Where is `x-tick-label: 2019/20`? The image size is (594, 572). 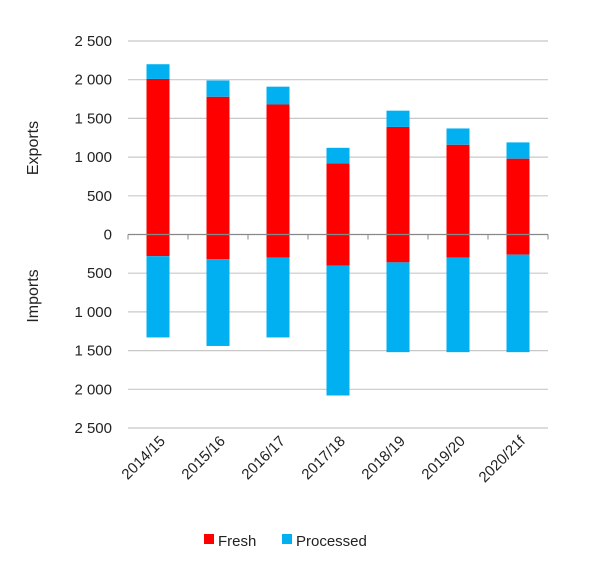
x-tick-label: 2019/20 is located at coordinates (443, 458).